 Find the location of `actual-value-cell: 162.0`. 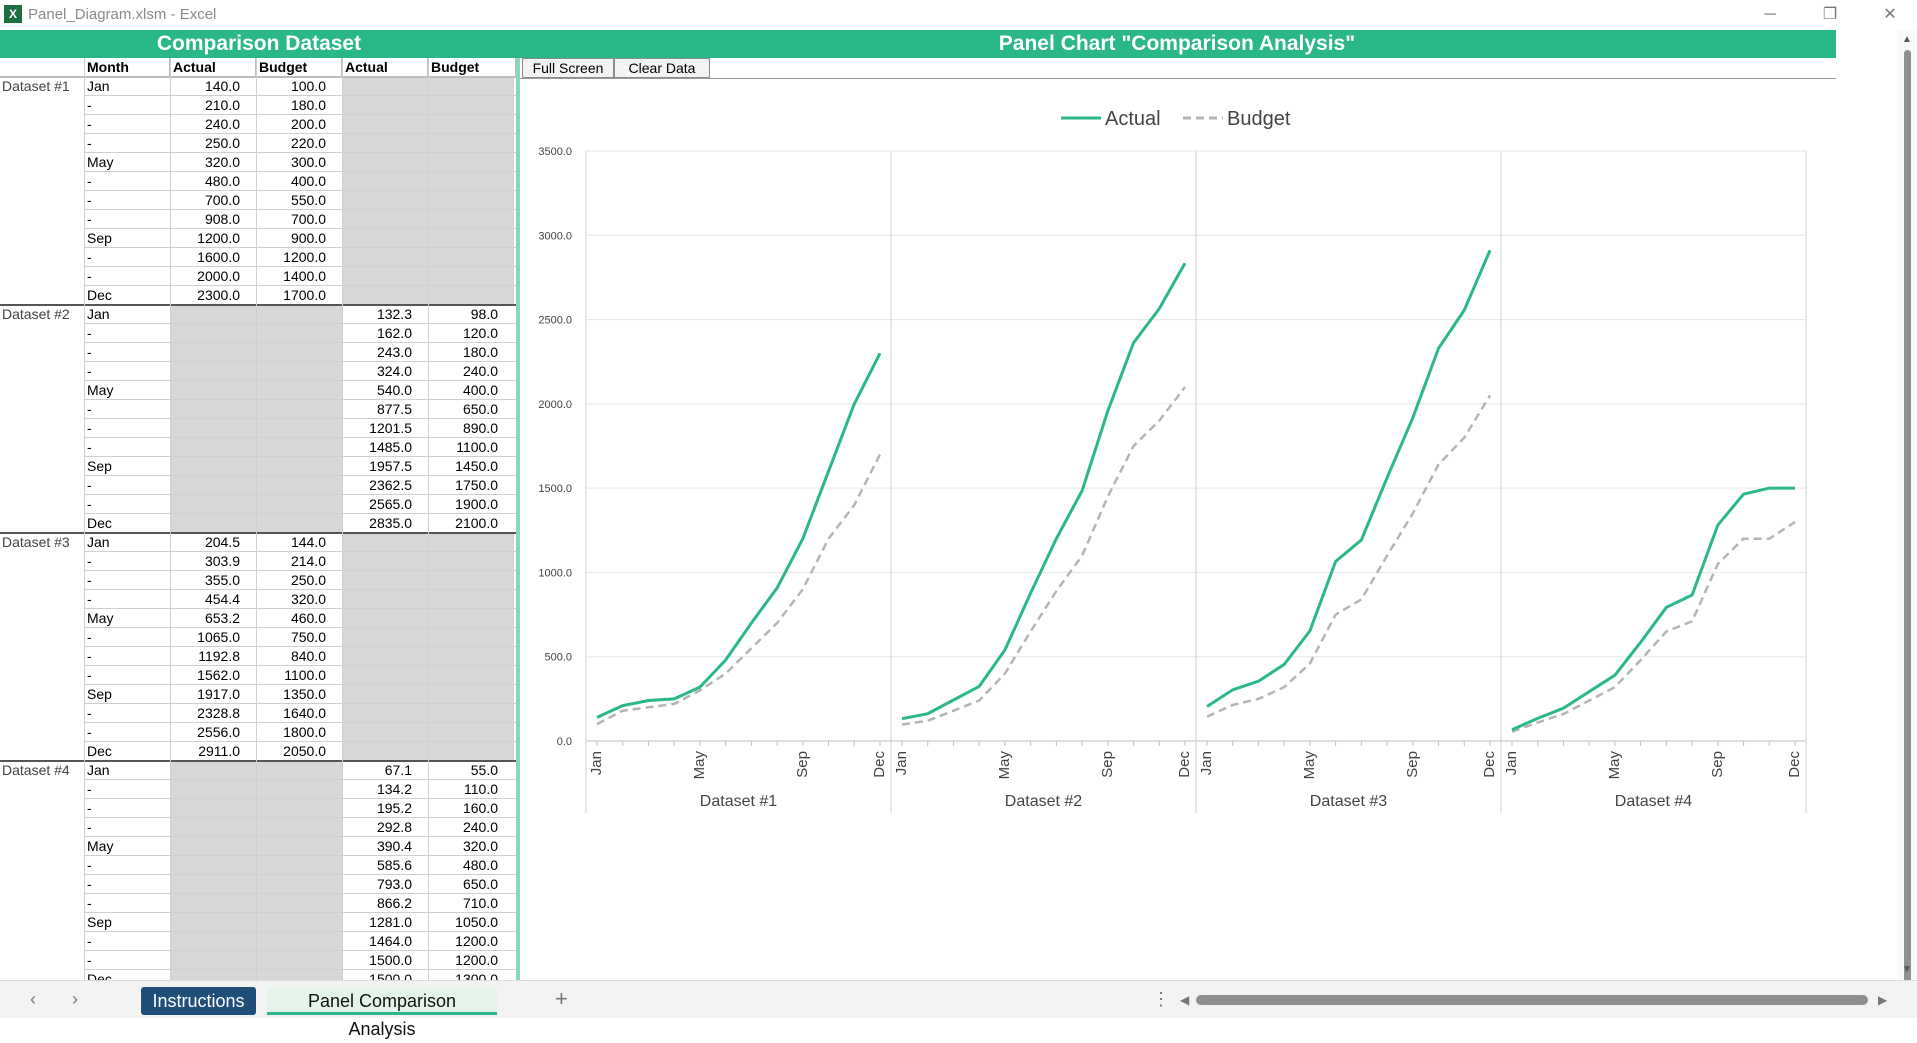

actual-value-cell: 162.0 is located at coordinates (394, 333).